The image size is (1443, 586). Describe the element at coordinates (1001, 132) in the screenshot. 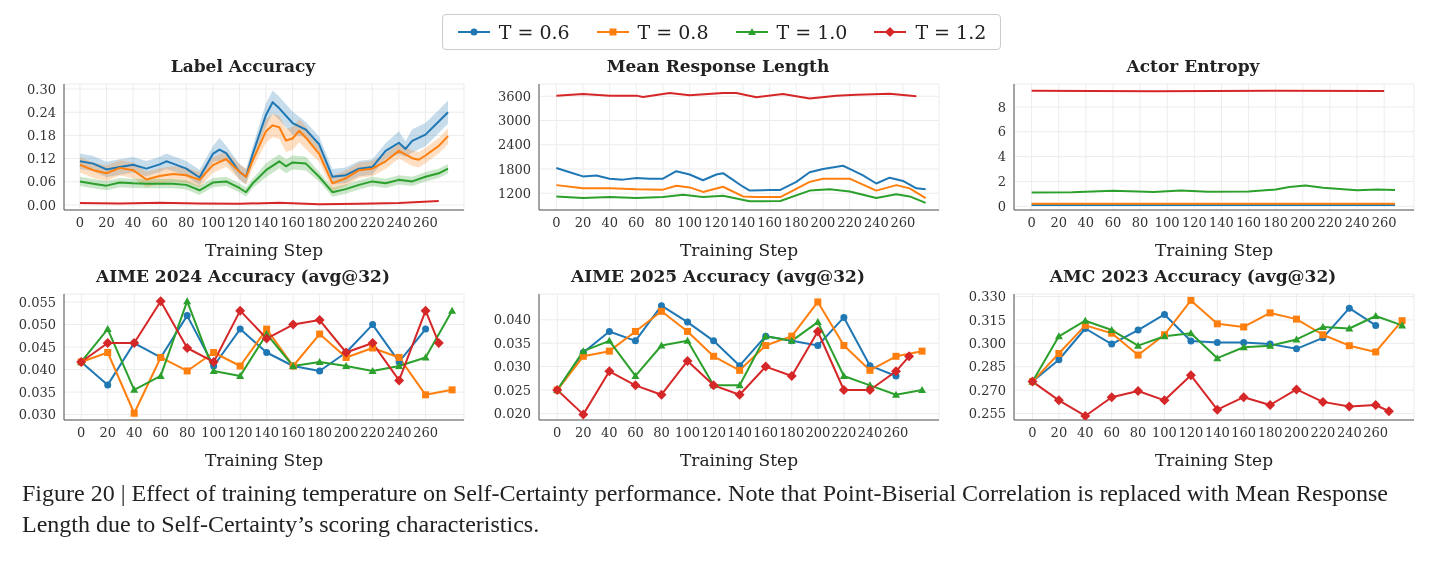

I see `y-tick-label: 6` at that location.